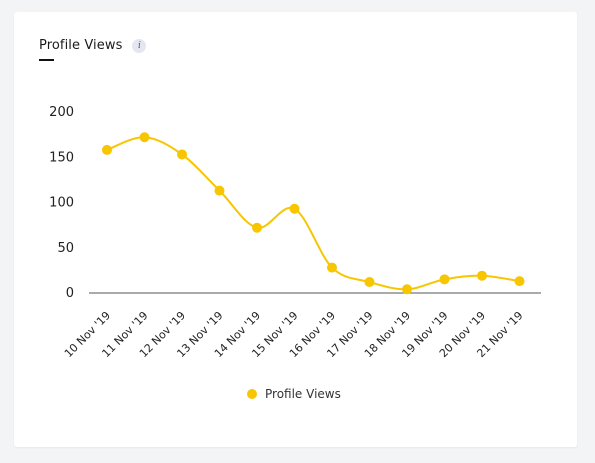  What do you see at coordinates (139, 45) in the screenshot?
I see `info-icon: i` at bounding box center [139, 45].